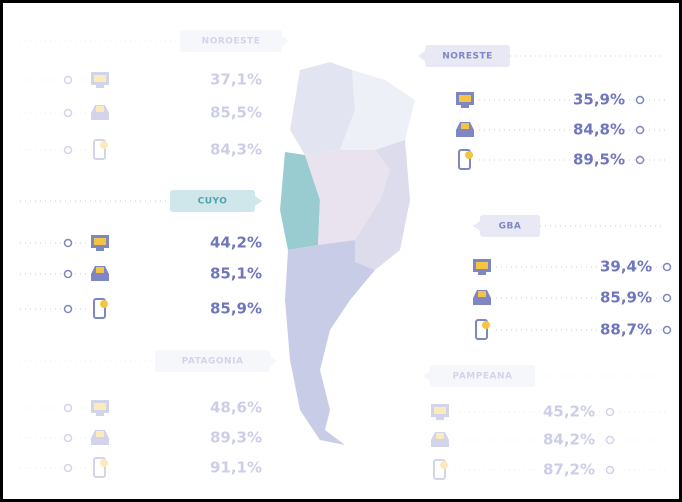 The height and width of the screenshot is (502, 682). I want to click on stat-value: 39,4%, so click(626, 267).